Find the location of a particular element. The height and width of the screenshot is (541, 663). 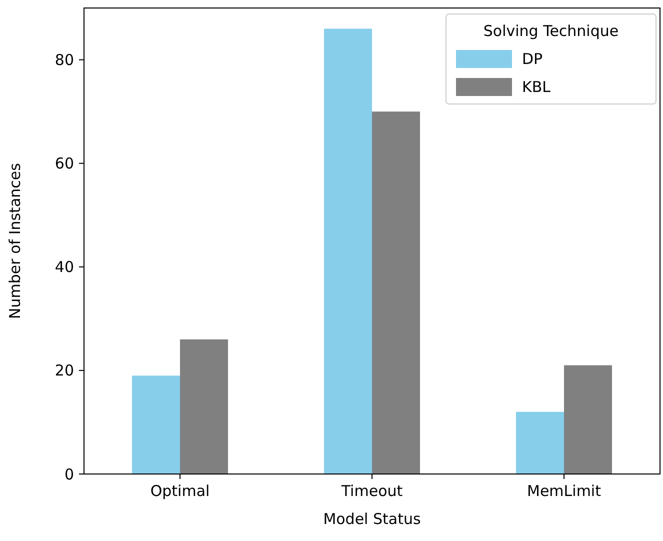

y-tick-label: 20 is located at coordinates (64, 371).